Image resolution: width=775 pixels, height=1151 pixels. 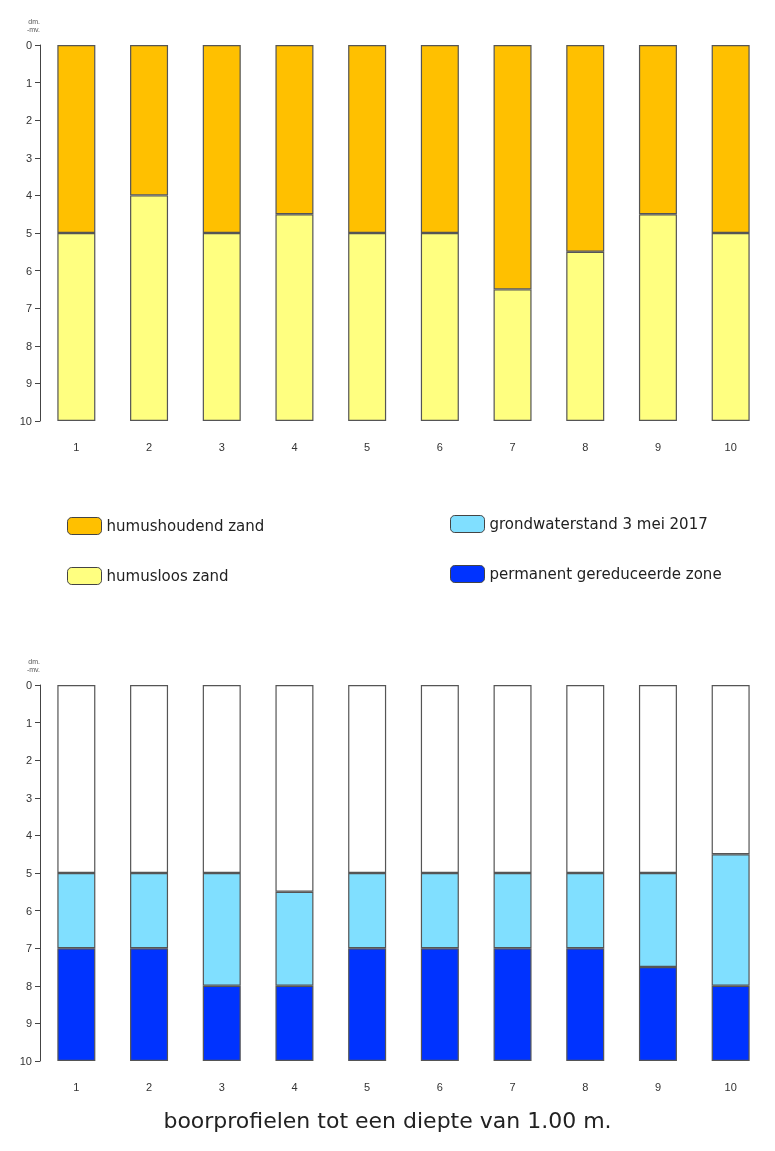 I want to click on legend-label: humusloos zand, so click(x=167, y=576).